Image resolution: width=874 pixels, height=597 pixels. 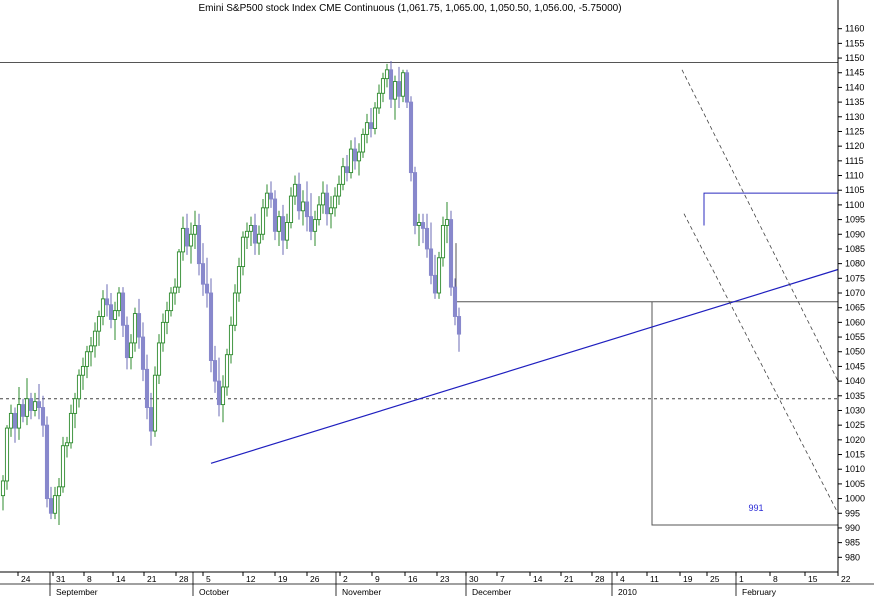 What do you see at coordinates (854, 29) in the screenshot?
I see `y-tick-label: 1160` at bounding box center [854, 29].